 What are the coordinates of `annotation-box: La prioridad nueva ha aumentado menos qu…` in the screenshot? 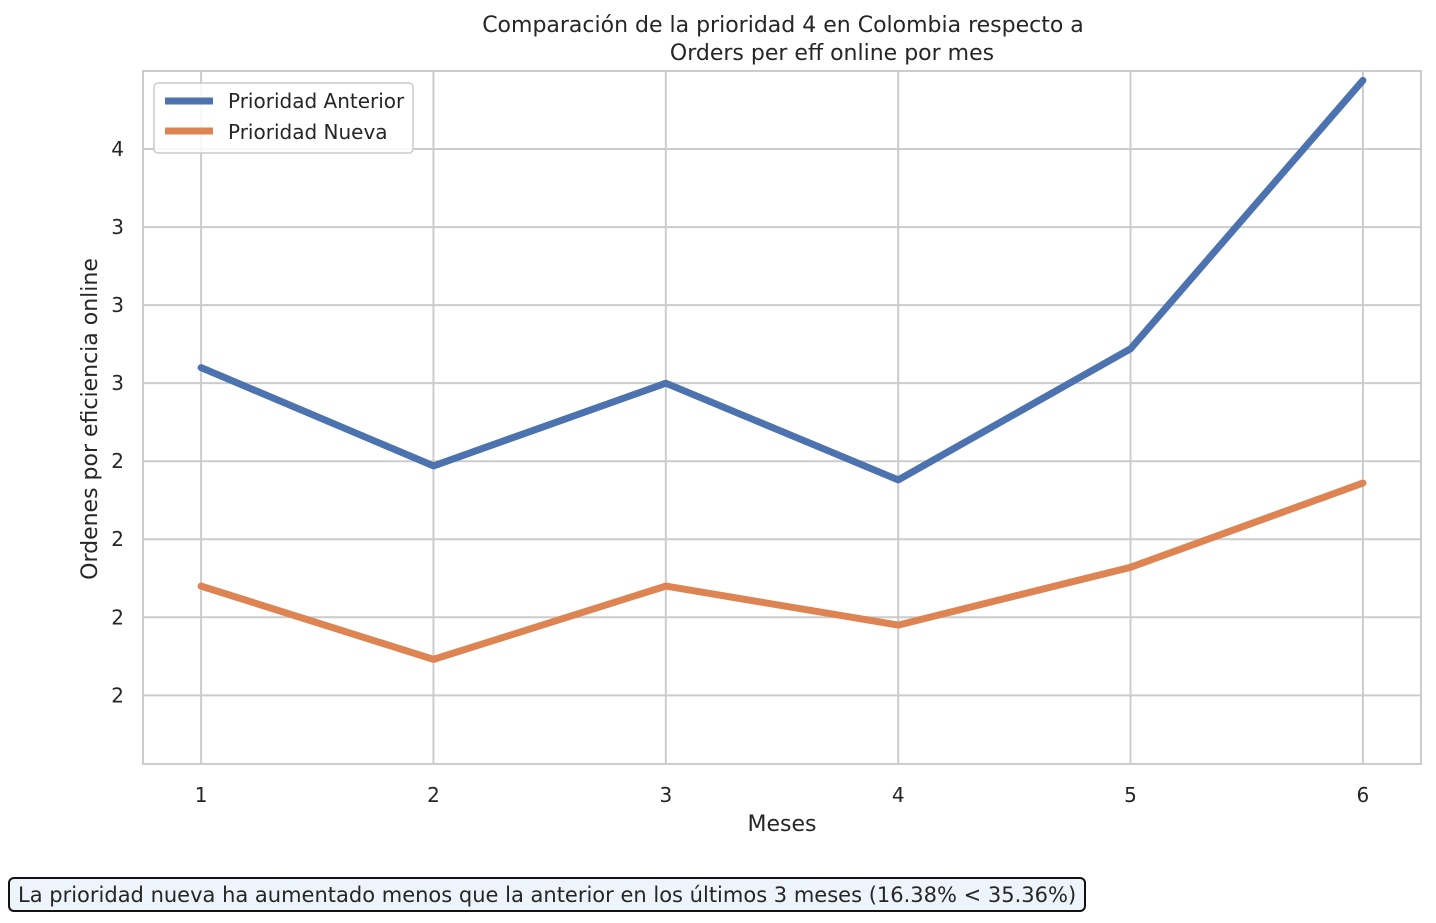 It's located at (547, 894).